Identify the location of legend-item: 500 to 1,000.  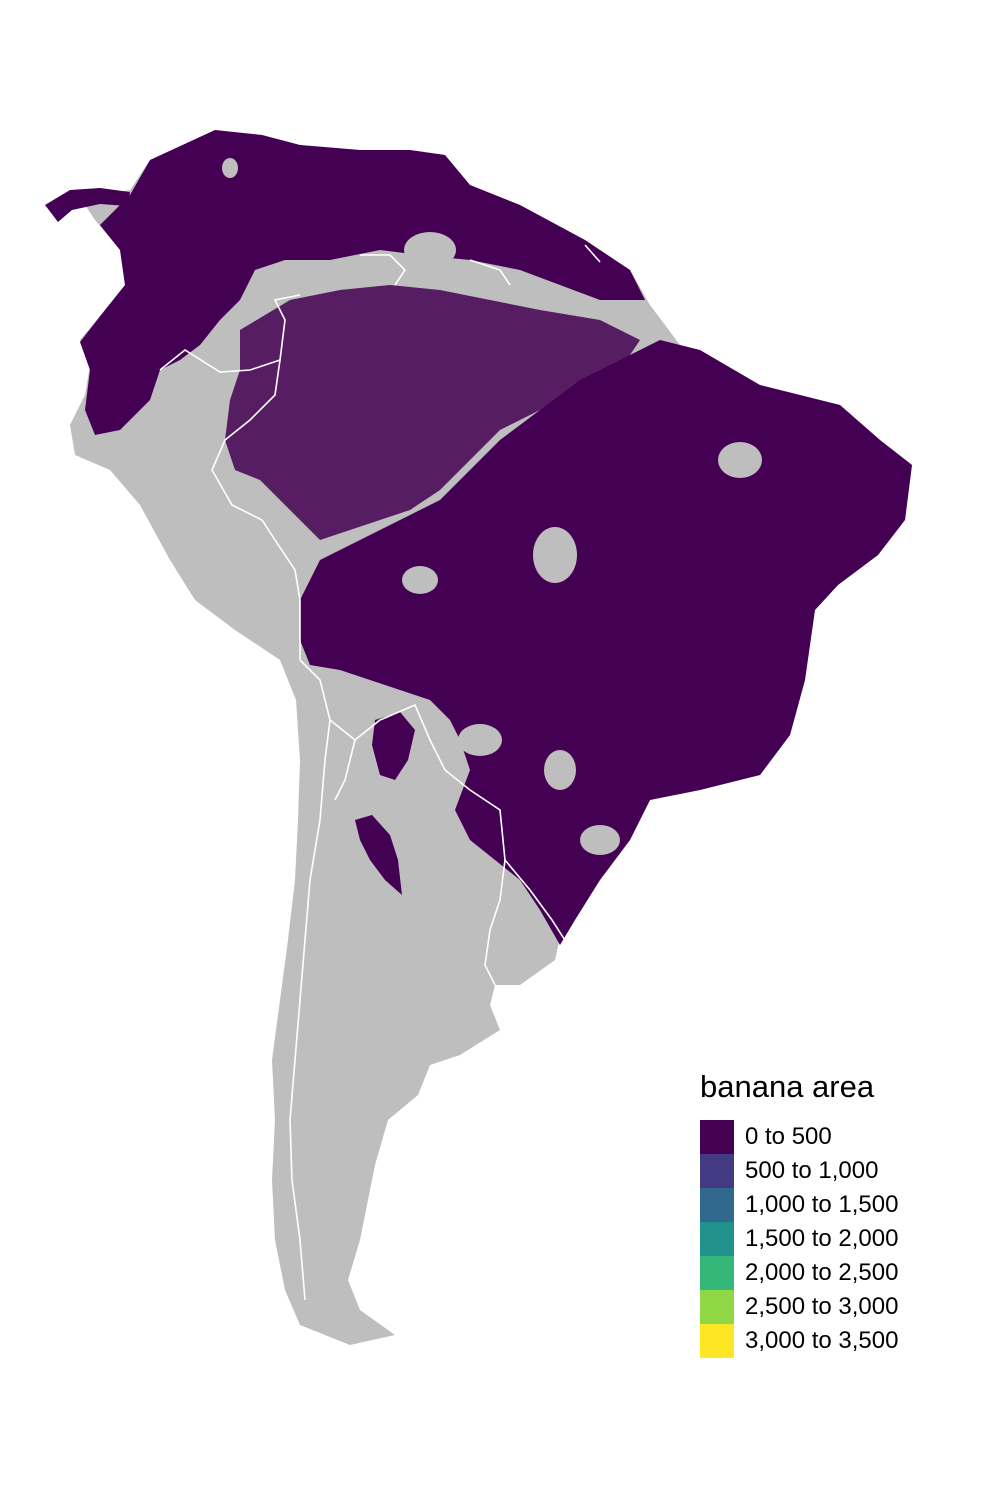
(830, 1171).